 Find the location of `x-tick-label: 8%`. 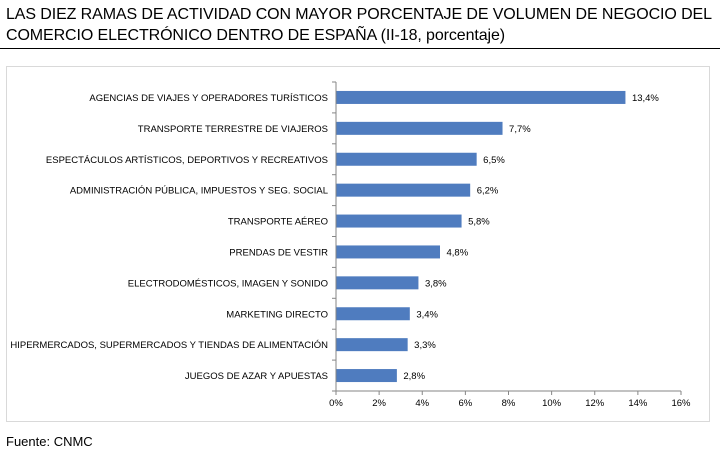

x-tick-label: 8% is located at coordinates (509, 403).